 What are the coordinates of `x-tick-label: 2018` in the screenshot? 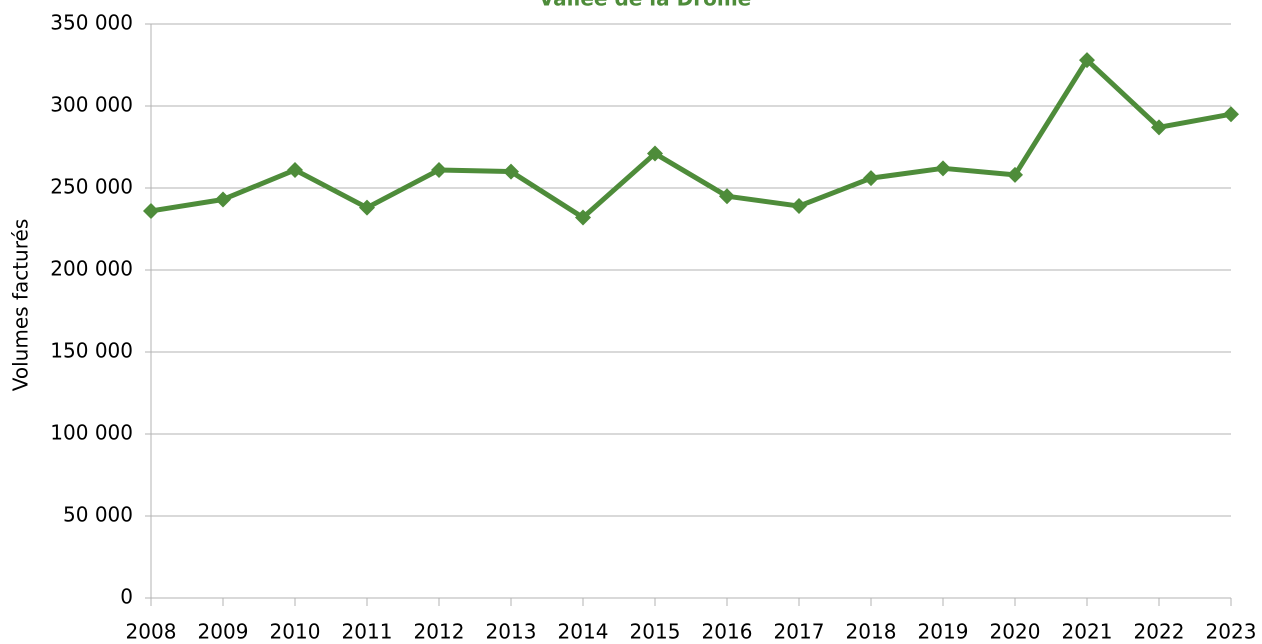 It's located at (871, 632).